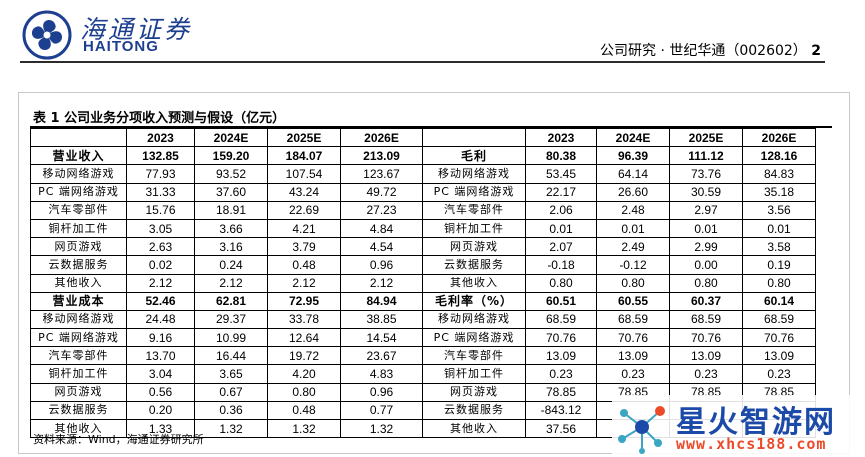 The height and width of the screenshot is (457, 865). I want to click on table-title: 表 1 公司业务分项收入预测与假设（亿元）, so click(159, 118).